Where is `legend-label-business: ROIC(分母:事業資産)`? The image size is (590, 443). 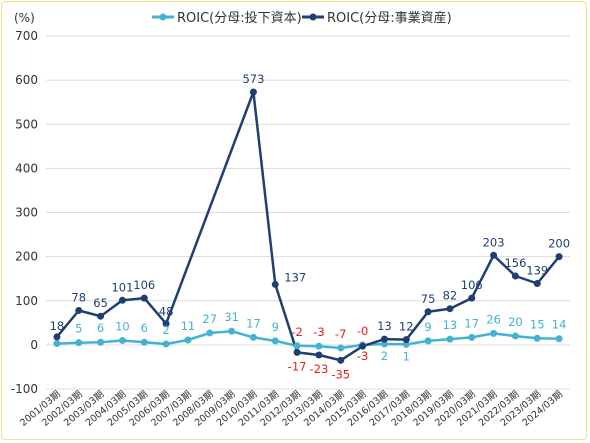
legend-label-business: ROIC(分母:事業資産) is located at coordinates (389, 18).